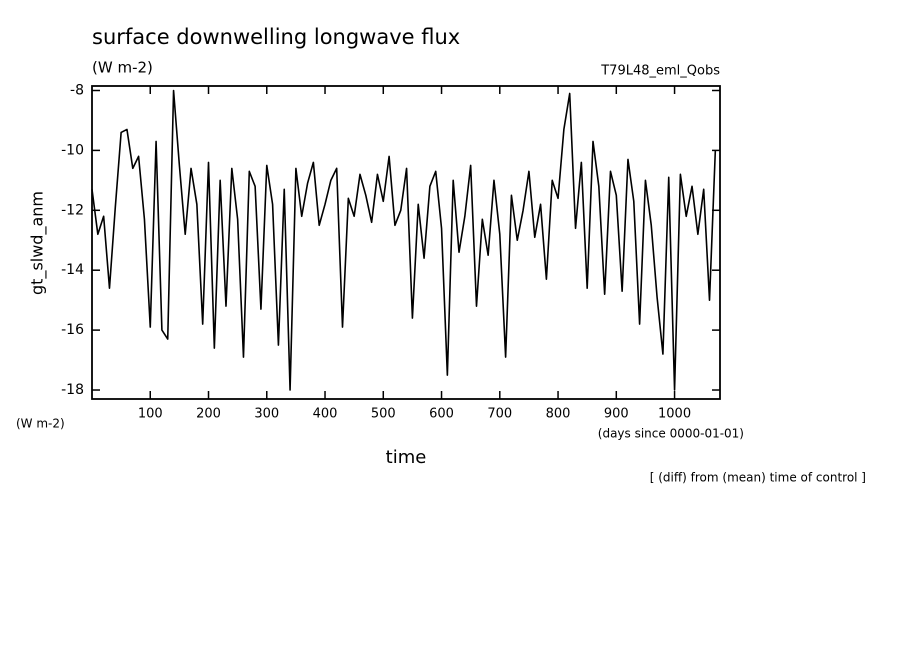  I want to click on x-tick-label: 700, so click(499, 414).